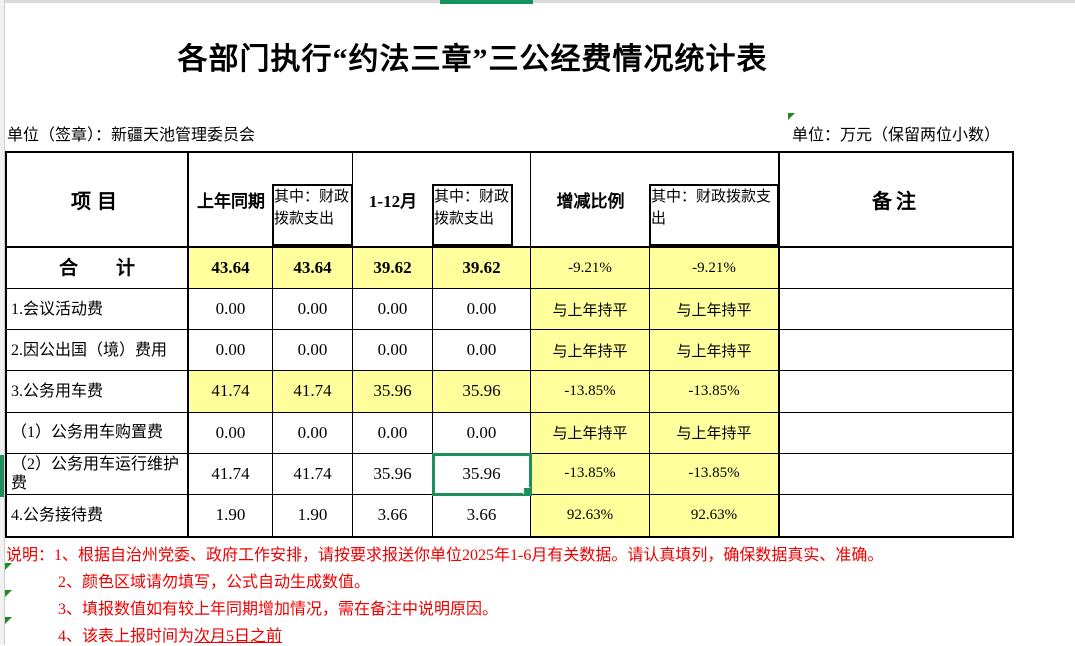  I want to click on selected-row-header-highlight, so click(2, 476).